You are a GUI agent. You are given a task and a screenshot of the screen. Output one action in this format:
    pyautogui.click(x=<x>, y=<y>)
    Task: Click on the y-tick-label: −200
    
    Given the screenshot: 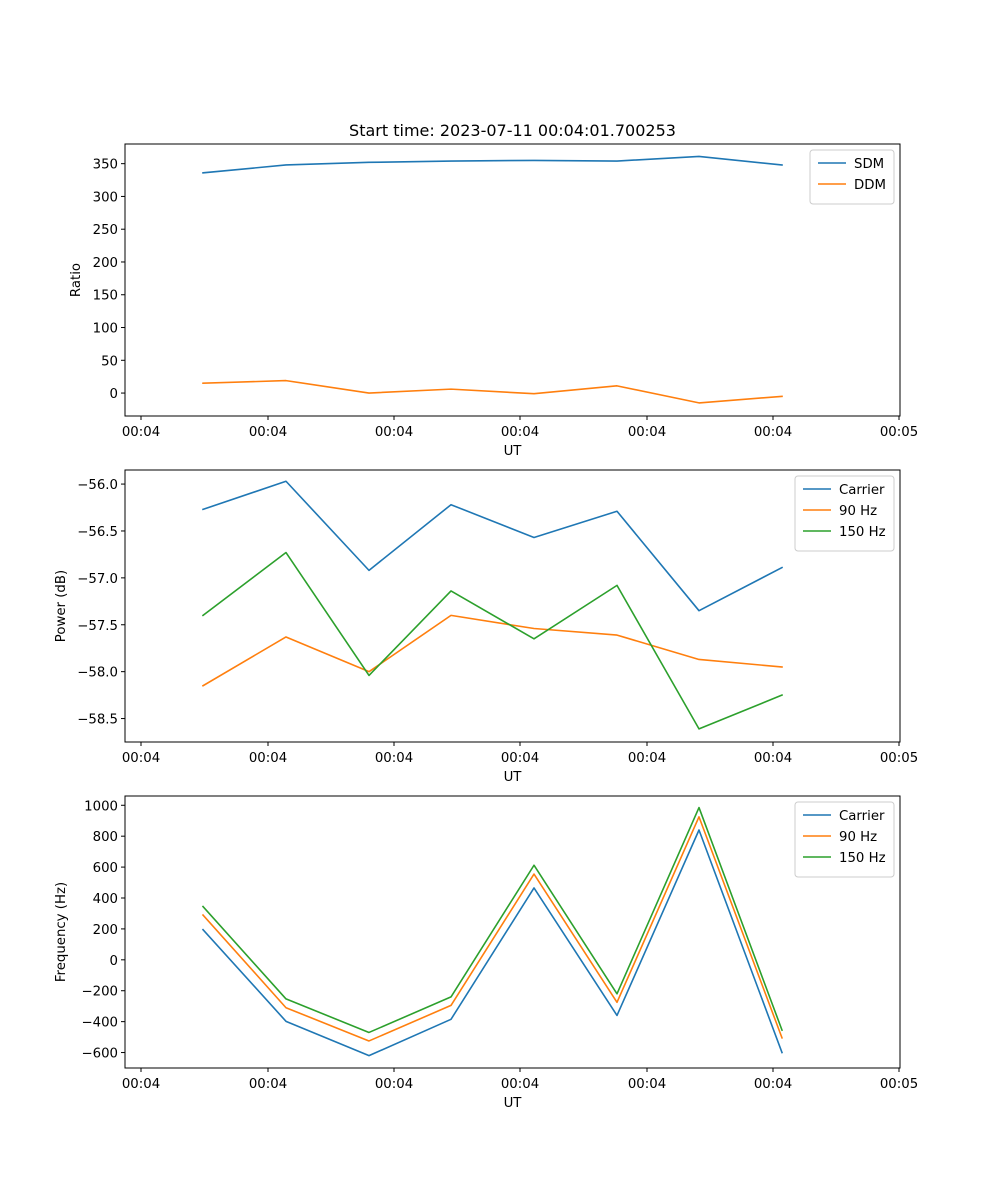 What is the action you would take?
    pyautogui.click(x=99, y=992)
    